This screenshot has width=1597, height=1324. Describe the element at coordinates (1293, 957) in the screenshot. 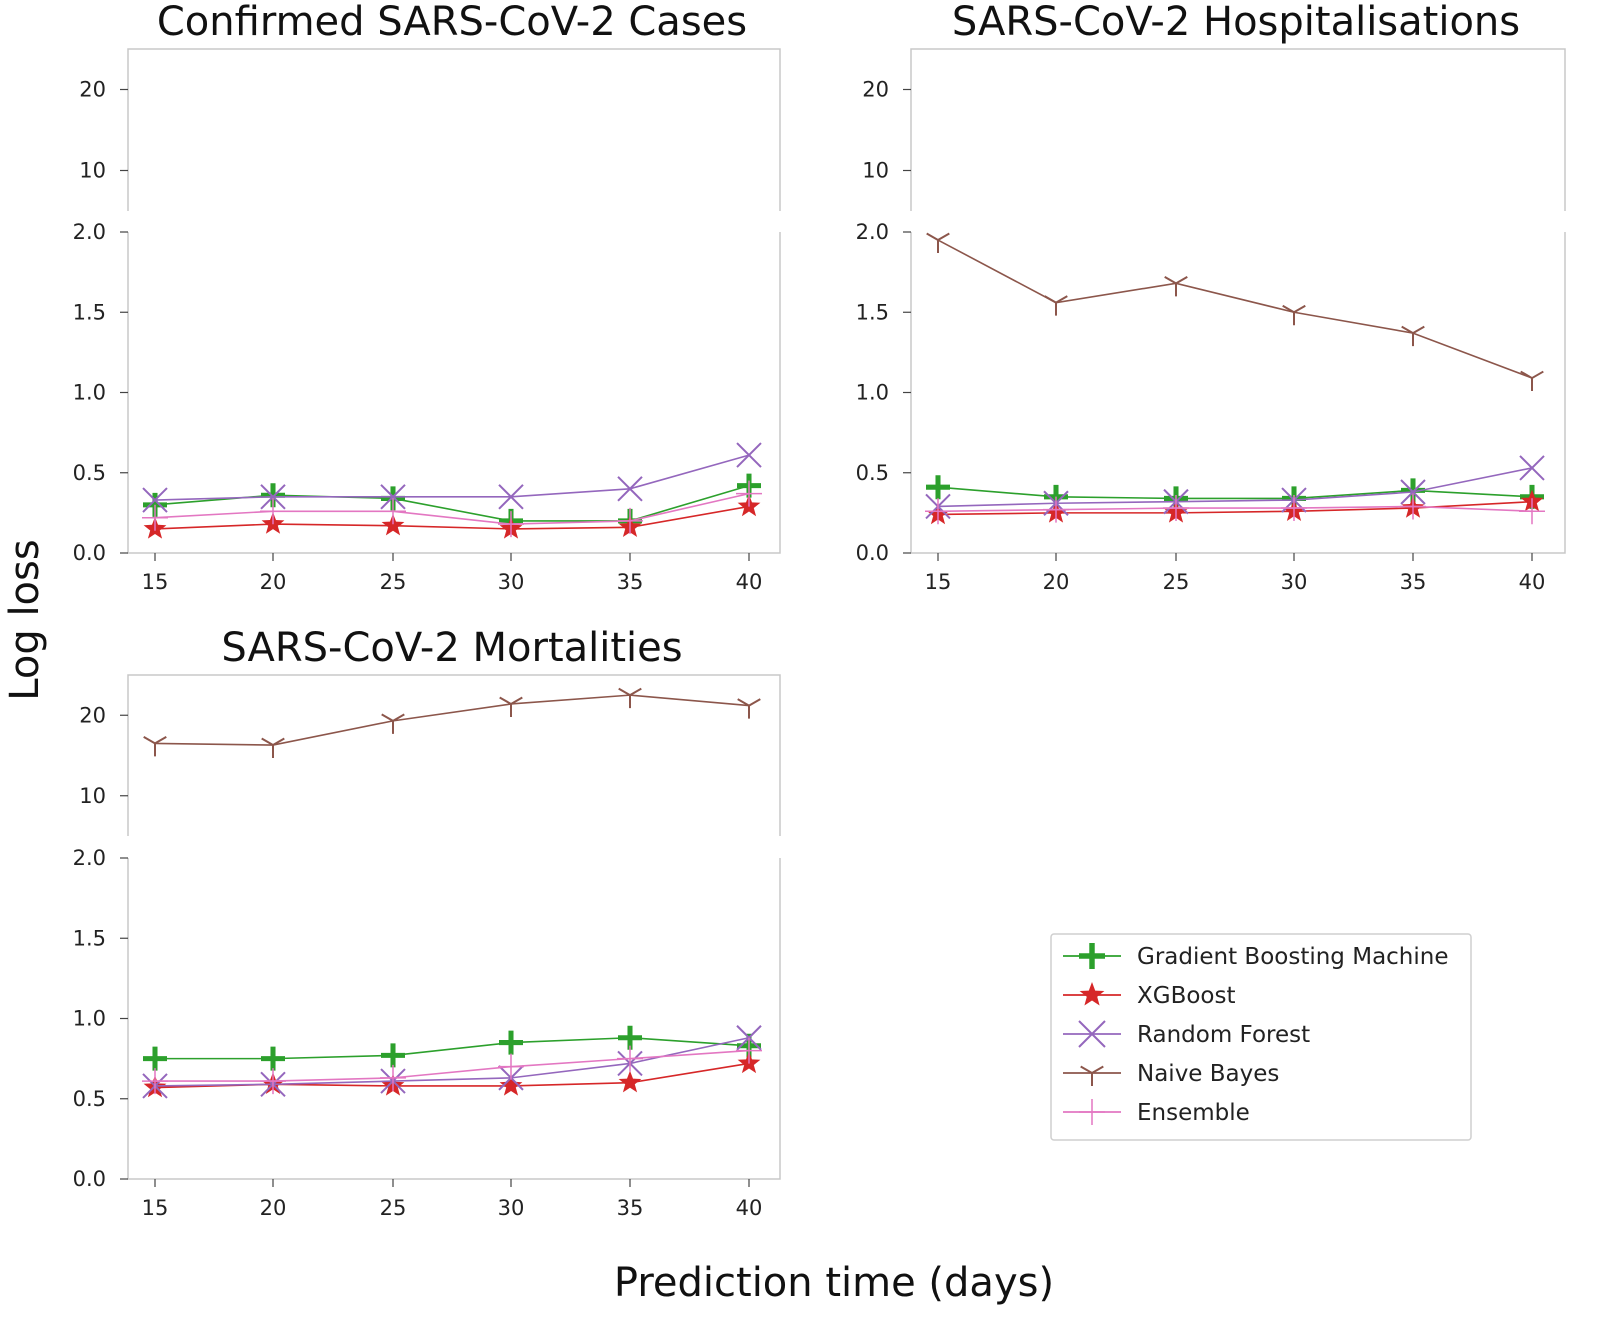

I see `legend-label: Gradient Boosting Machine` at that location.